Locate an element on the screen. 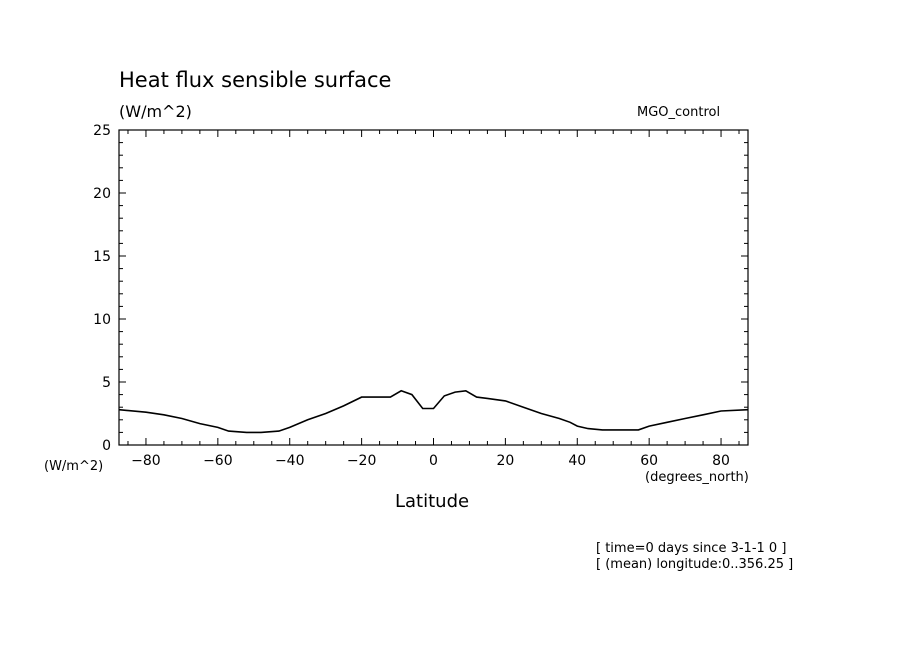 The height and width of the screenshot is (654, 904). x-tick-label: 20 is located at coordinates (505, 461).